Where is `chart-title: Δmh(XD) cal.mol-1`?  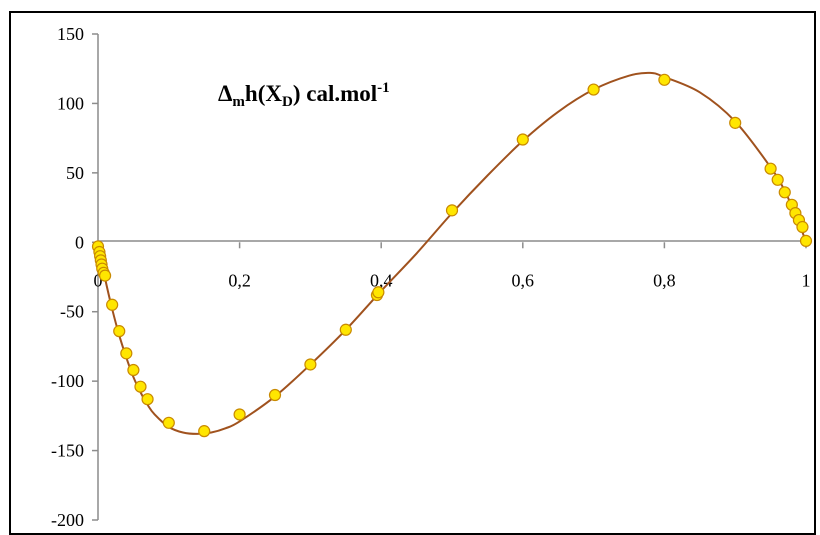 chart-title: Δmh(XD) cal.mol-1 is located at coordinates (304, 95).